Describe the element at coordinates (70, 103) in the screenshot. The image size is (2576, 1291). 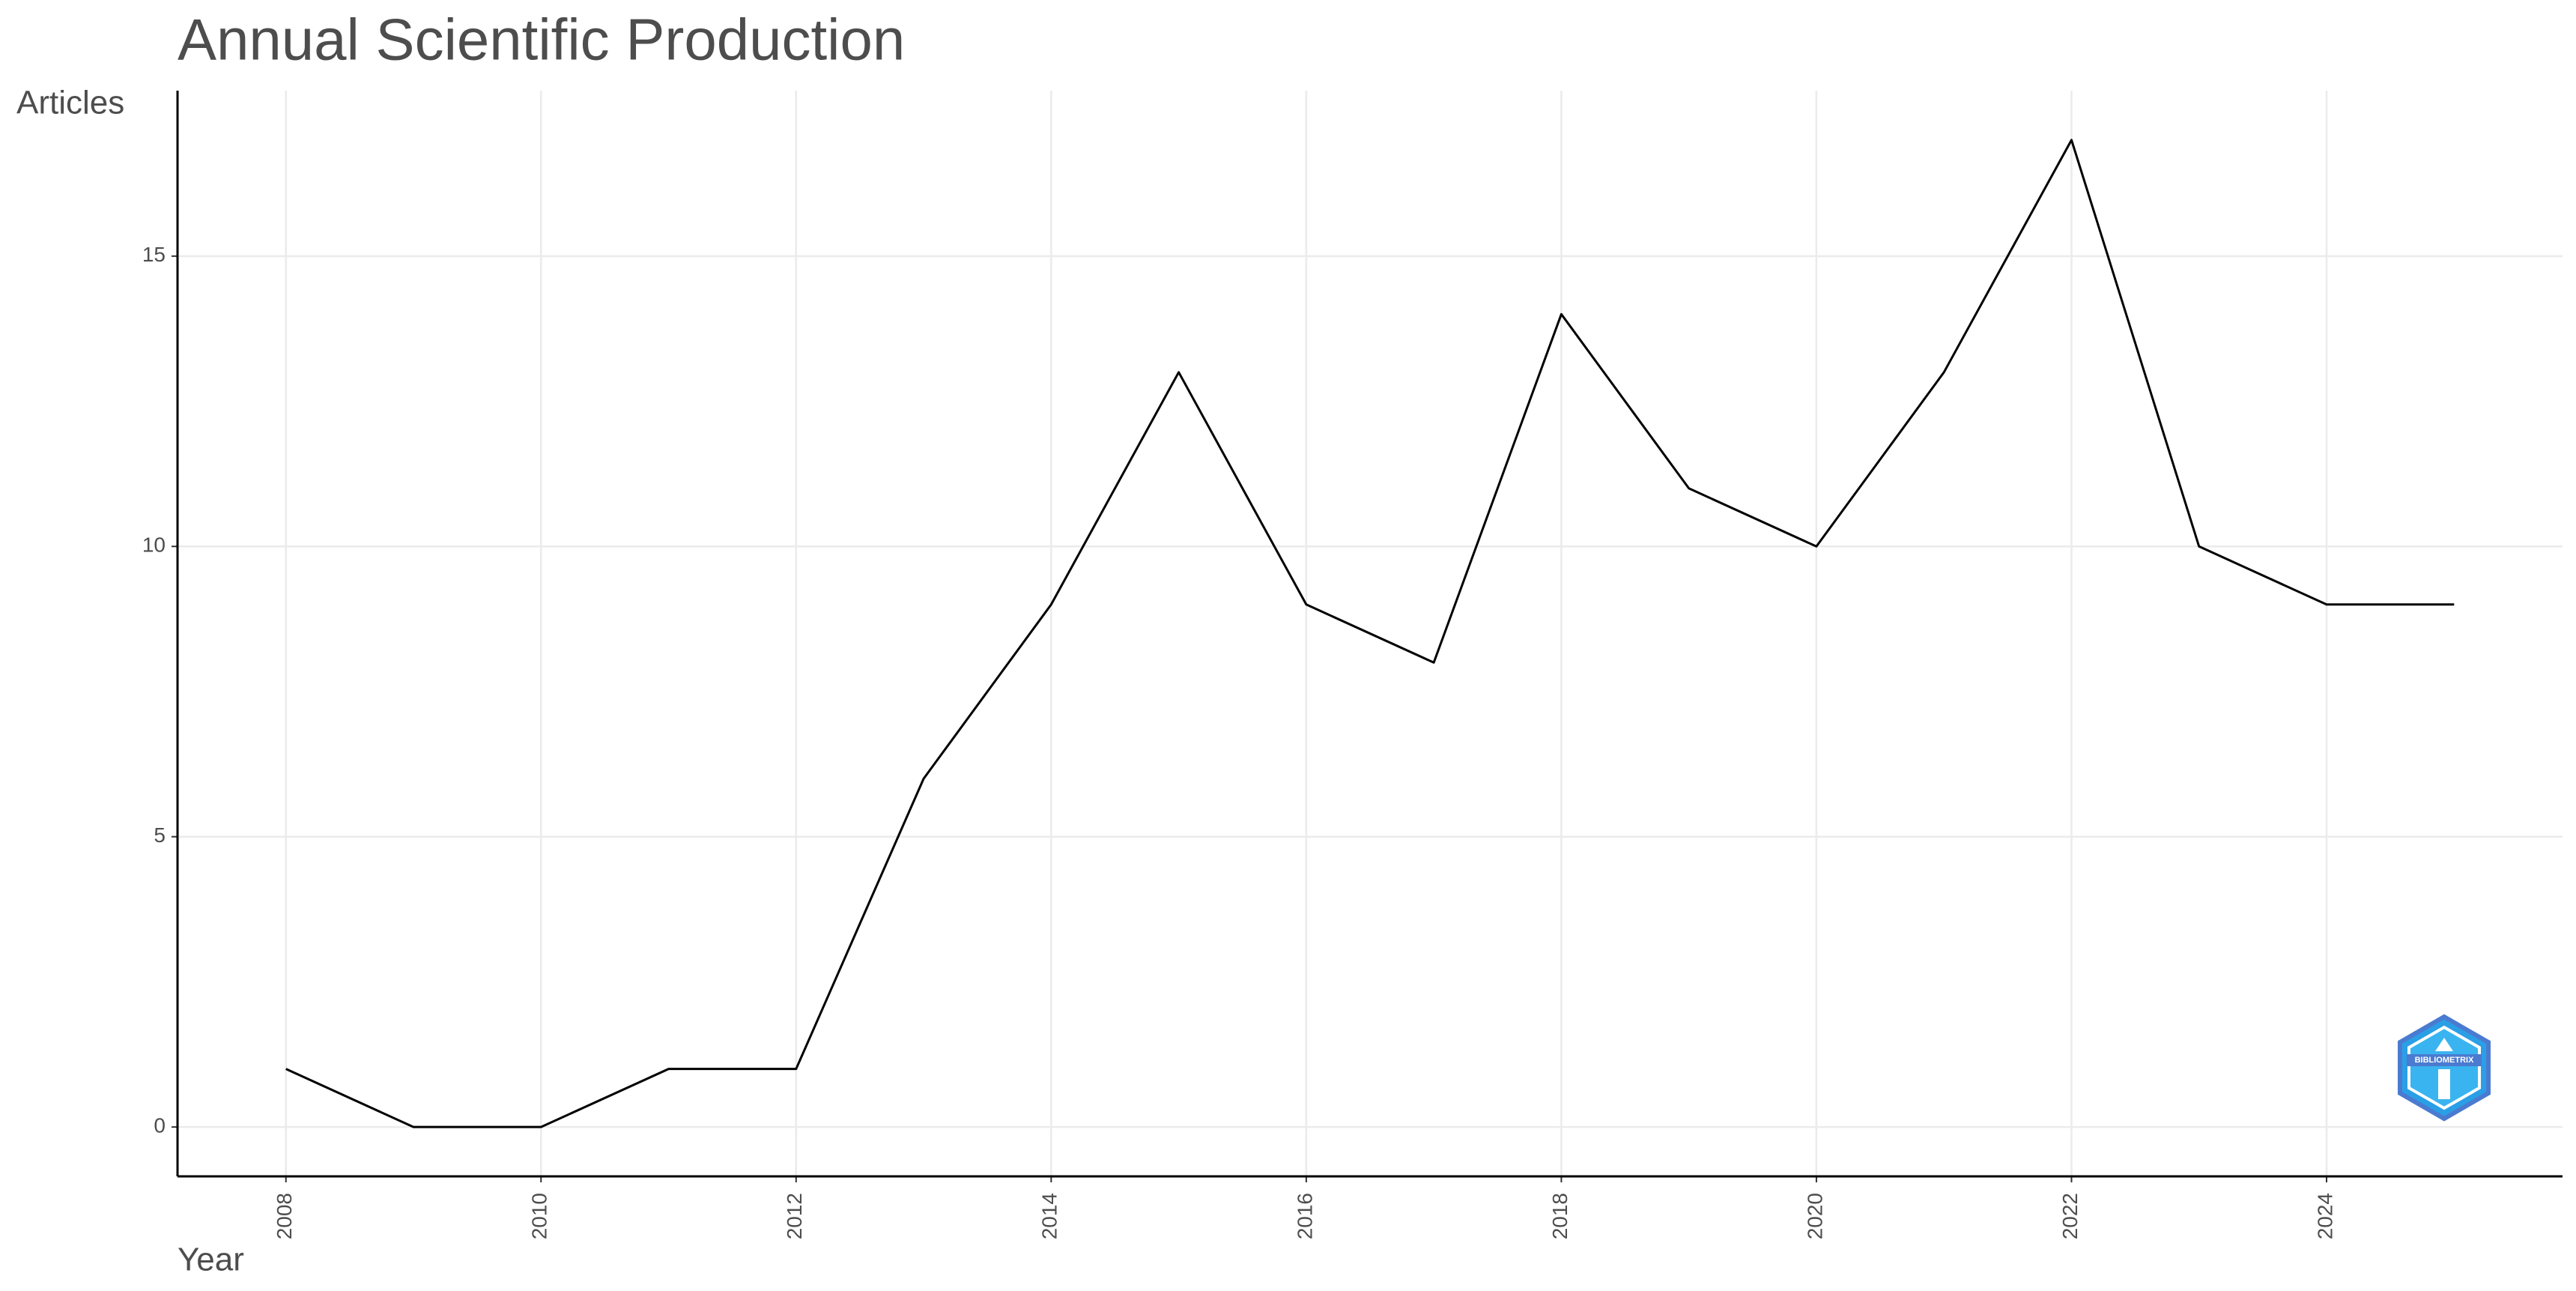
I see `y-axis-label: Articles` at that location.